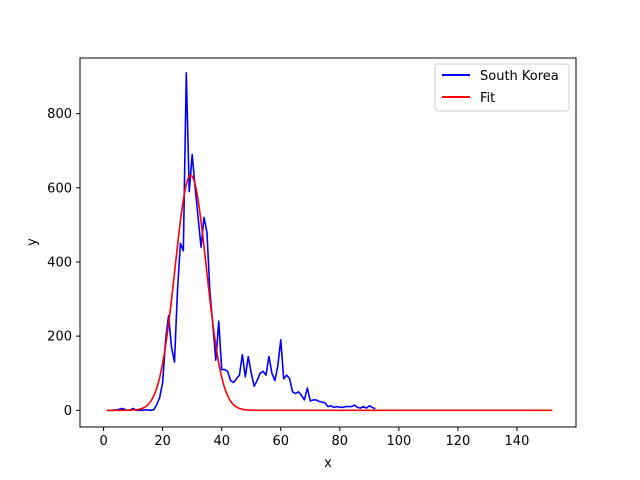  What do you see at coordinates (519, 76) in the screenshot?
I see `legend-label-south-korea: South Korea` at bounding box center [519, 76].